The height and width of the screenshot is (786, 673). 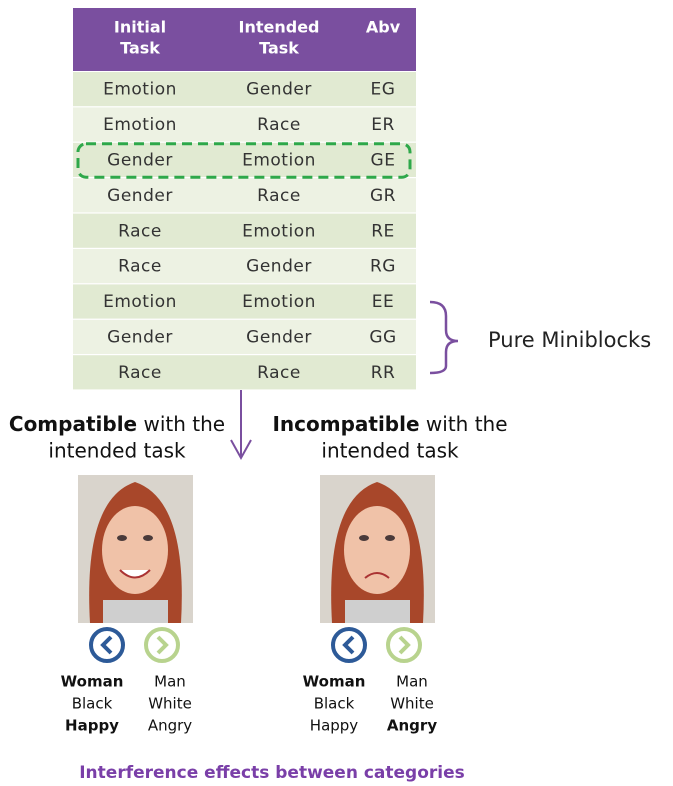 What do you see at coordinates (140, 27) in the screenshot?
I see `header-cell: Initial` at bounding box center [140, 27].